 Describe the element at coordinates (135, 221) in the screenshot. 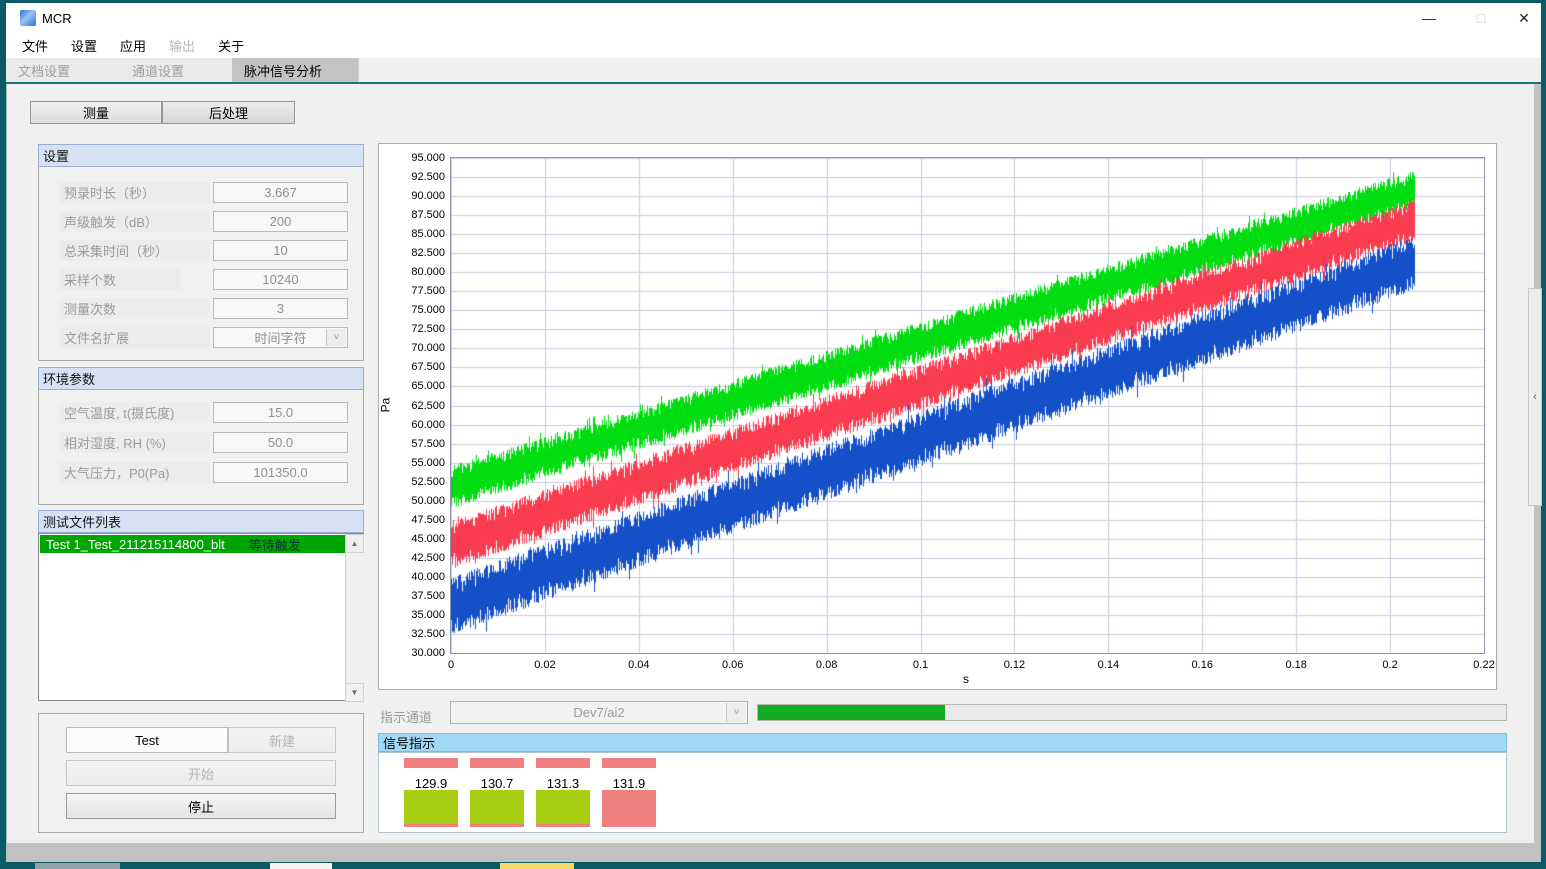

I see `field-label-level-trigger: 声级触发（dB）` at that location.